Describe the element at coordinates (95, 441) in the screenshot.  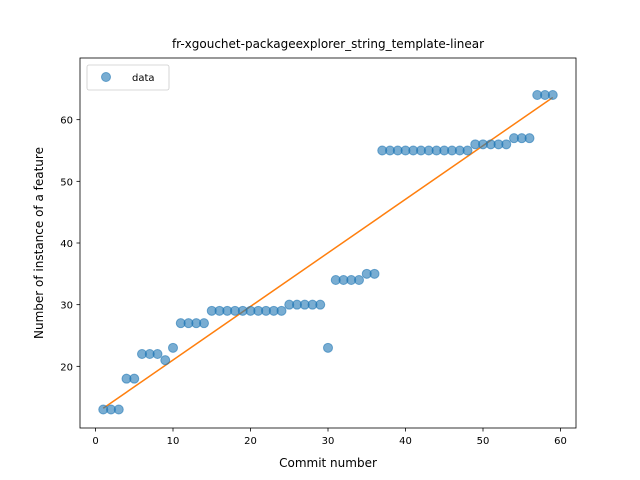
I see `x-tick-label: 0` at that location.